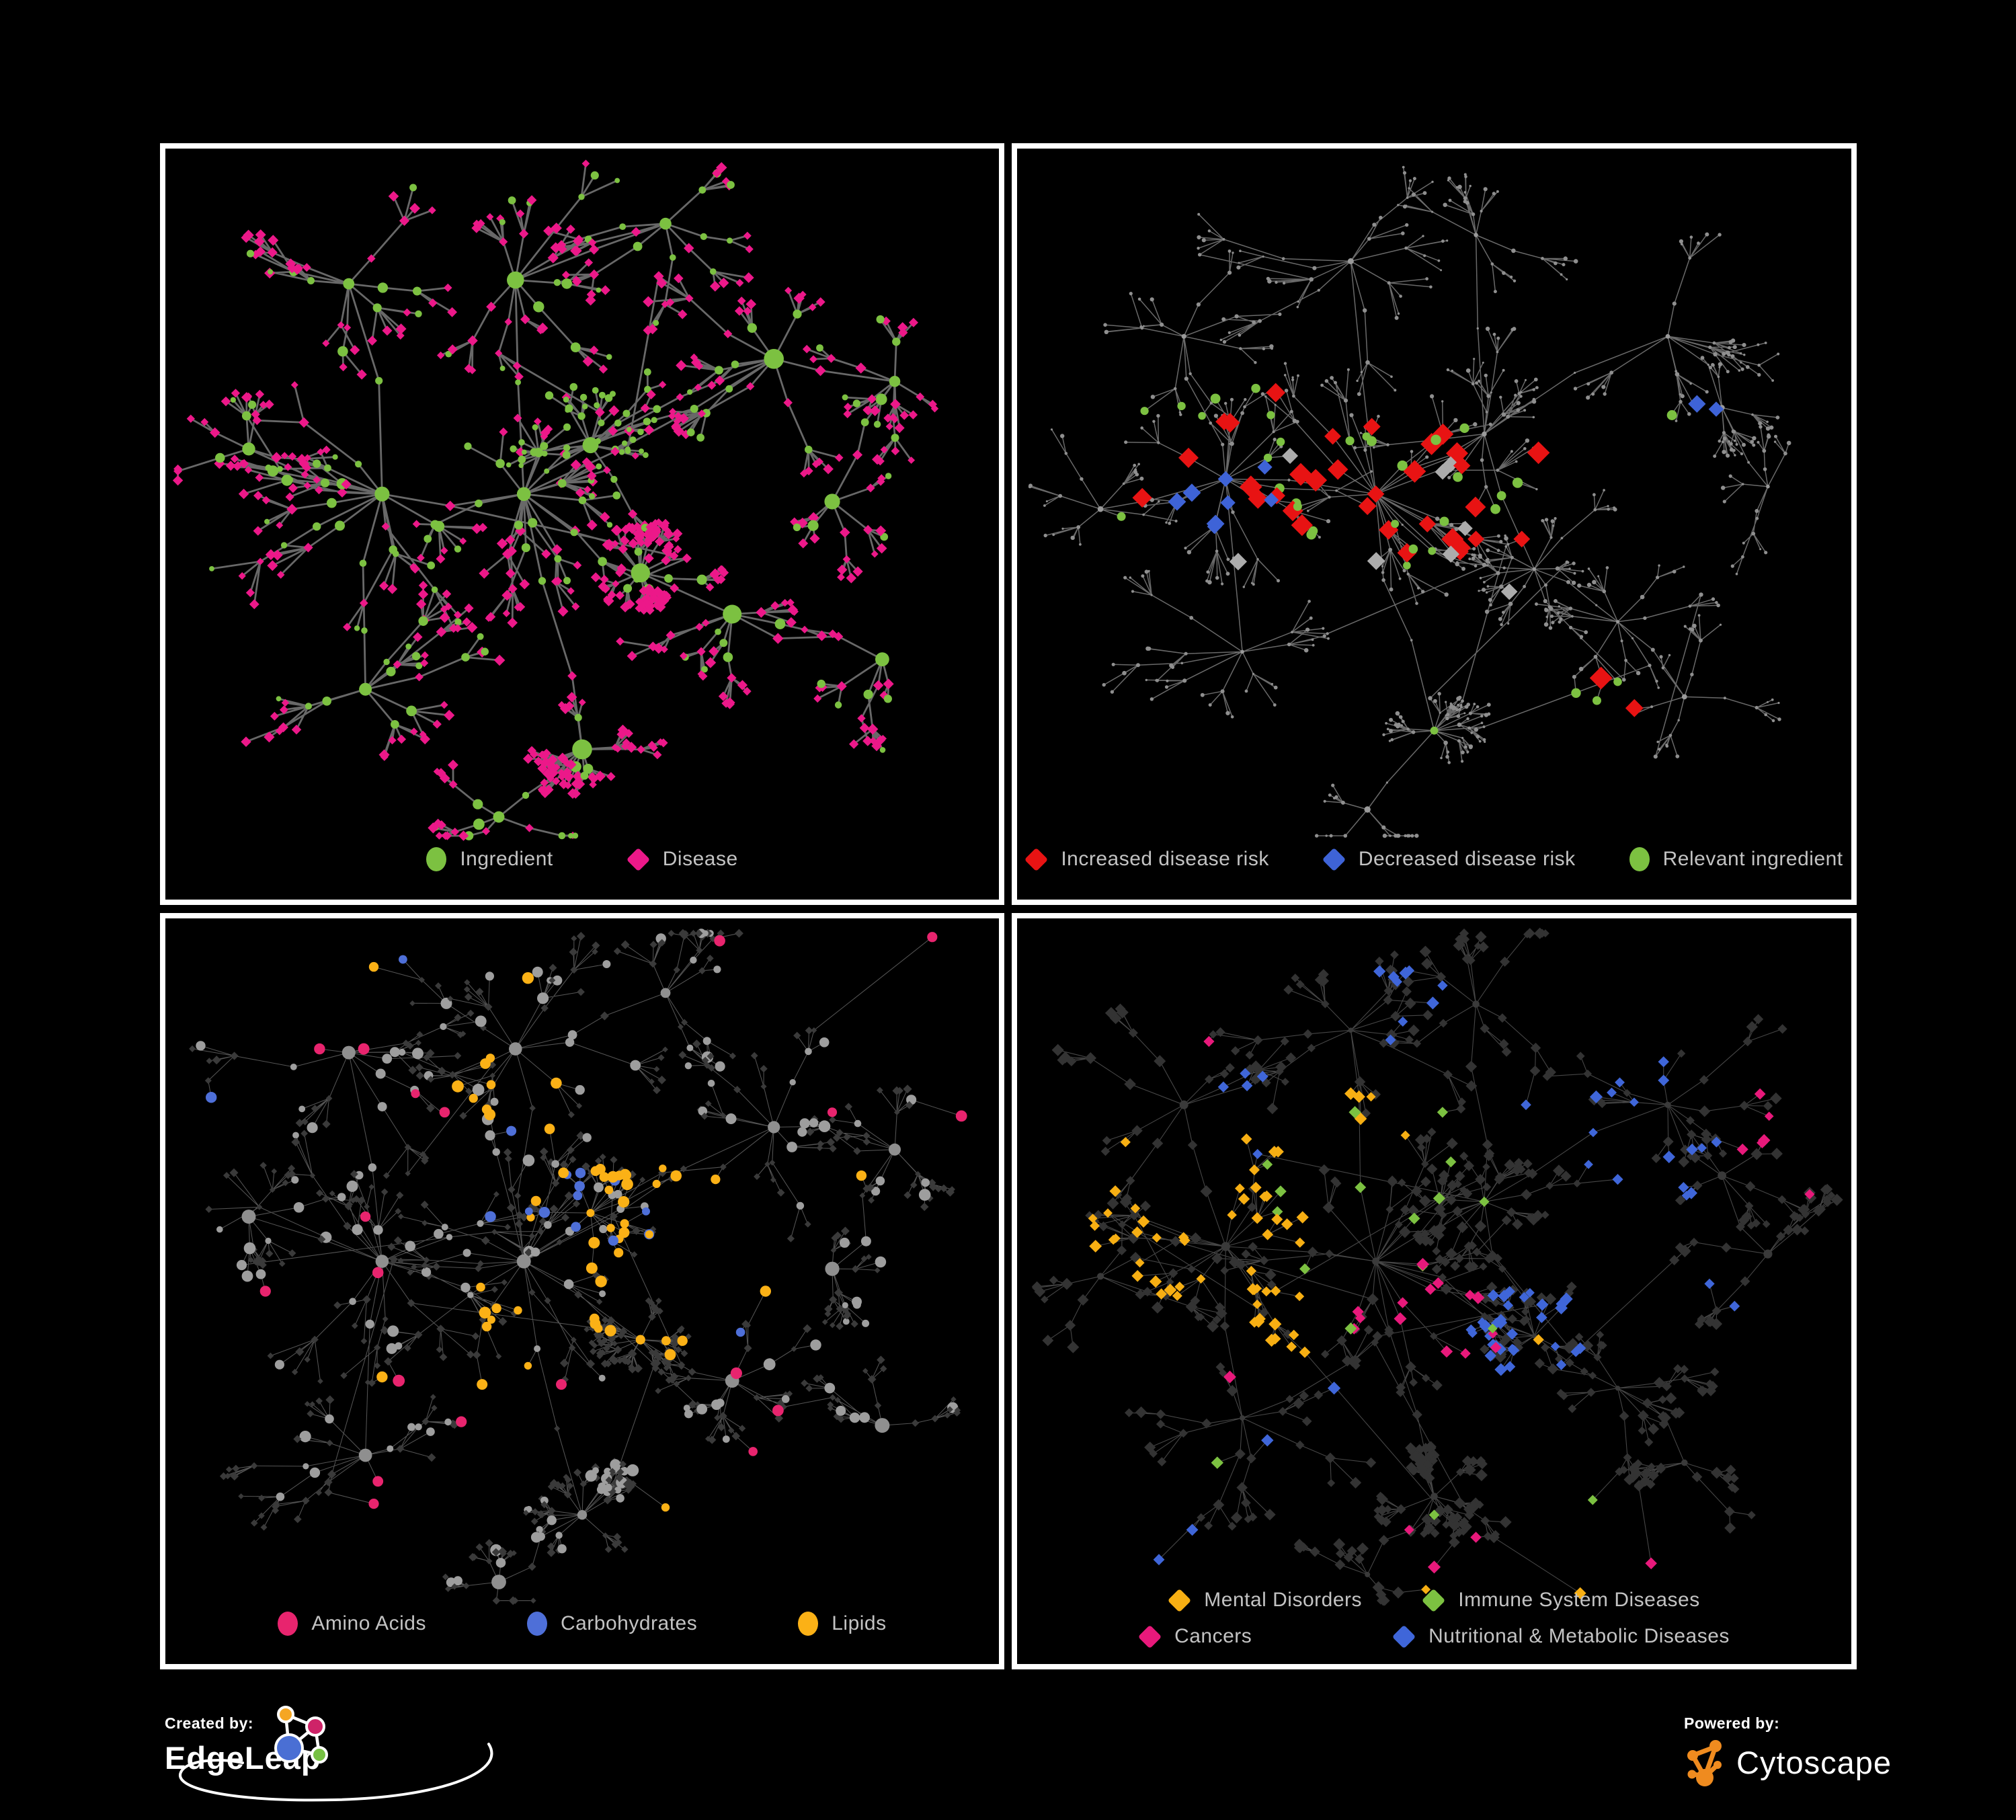 The height and width of the screenshot is (1820, 2016). Describe the element at coordinates (1283, 1600) in the screenshot. I see `legend-label: Mental Disorders` at that location.